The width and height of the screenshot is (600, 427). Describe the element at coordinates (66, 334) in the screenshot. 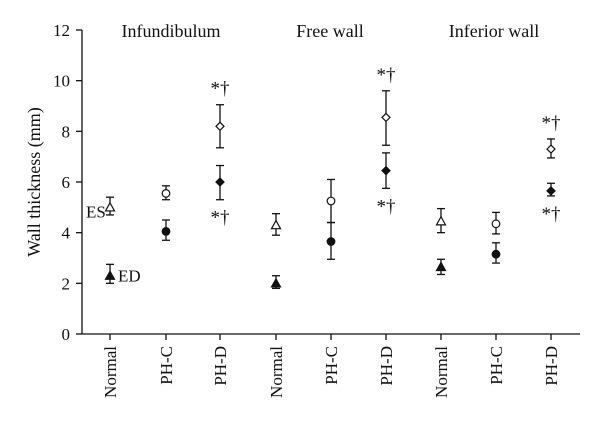

I see `y-tick-label: 0` at that location.